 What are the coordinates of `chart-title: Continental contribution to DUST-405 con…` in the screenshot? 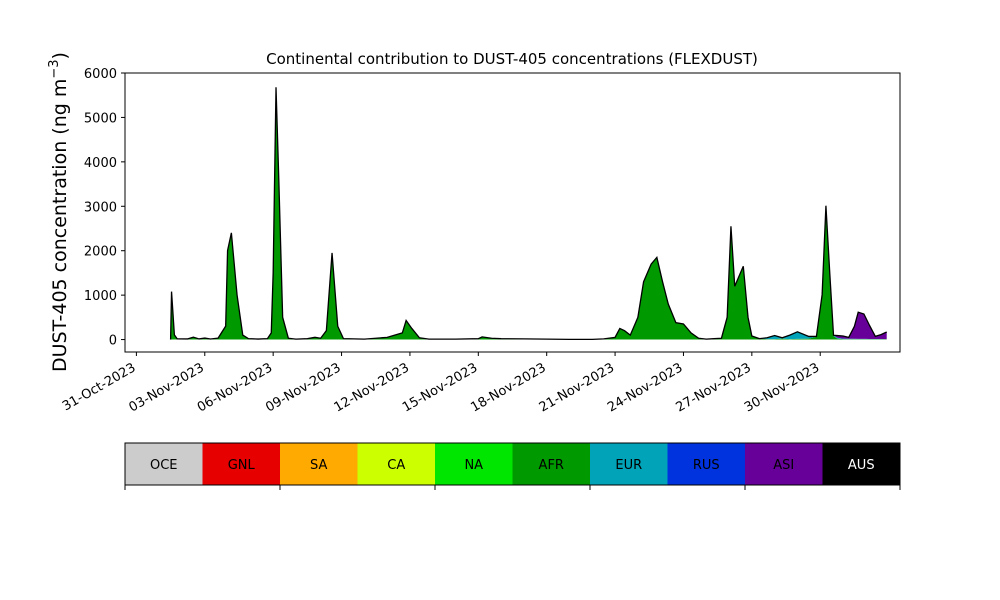 It's located at (512, 59).